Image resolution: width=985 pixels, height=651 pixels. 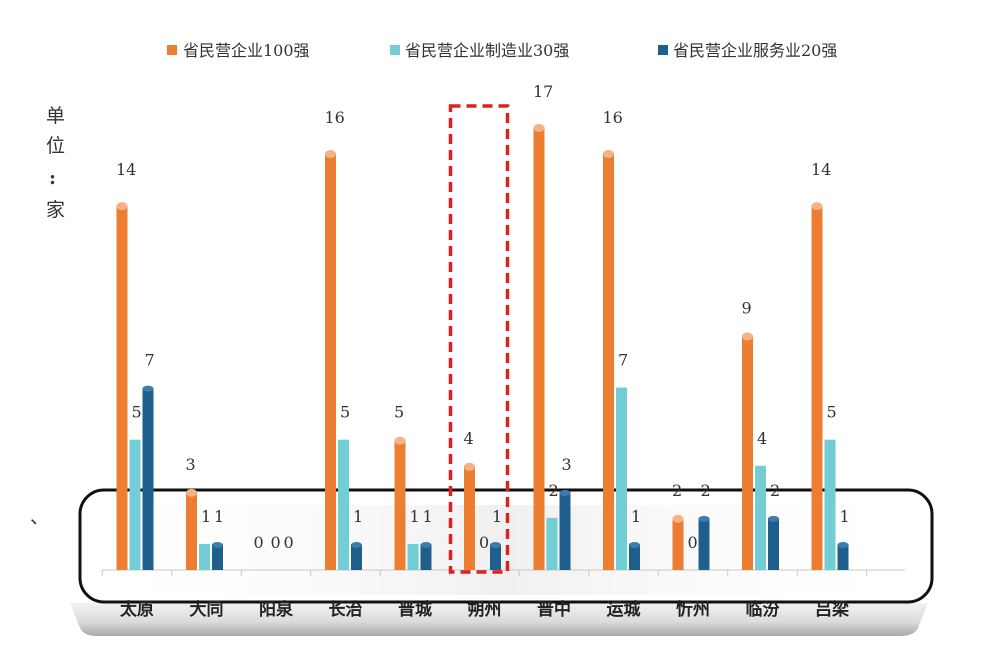 What do you see at coordinates (763, 609) in the screenshot?
I see `category-label: 临汾` at bounding box center [763, 609].